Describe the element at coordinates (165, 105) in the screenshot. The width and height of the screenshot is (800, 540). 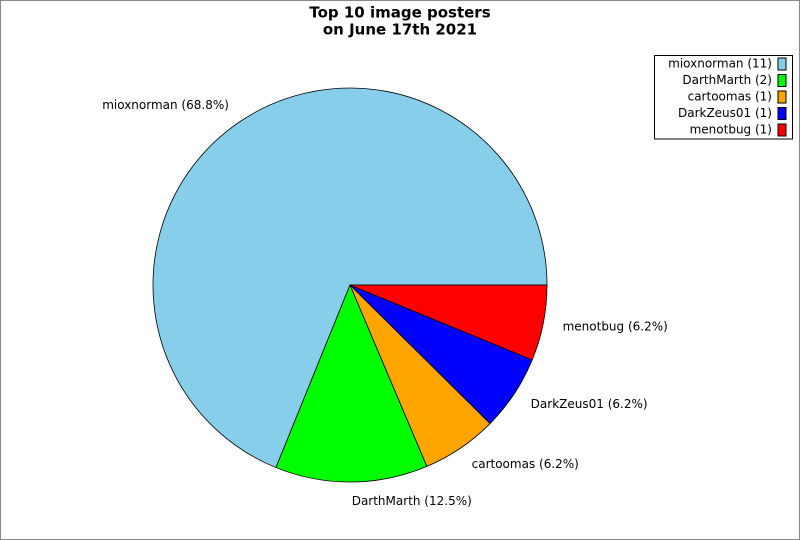
I see `slice-label: mioxnorman (68.8%)` at that location.